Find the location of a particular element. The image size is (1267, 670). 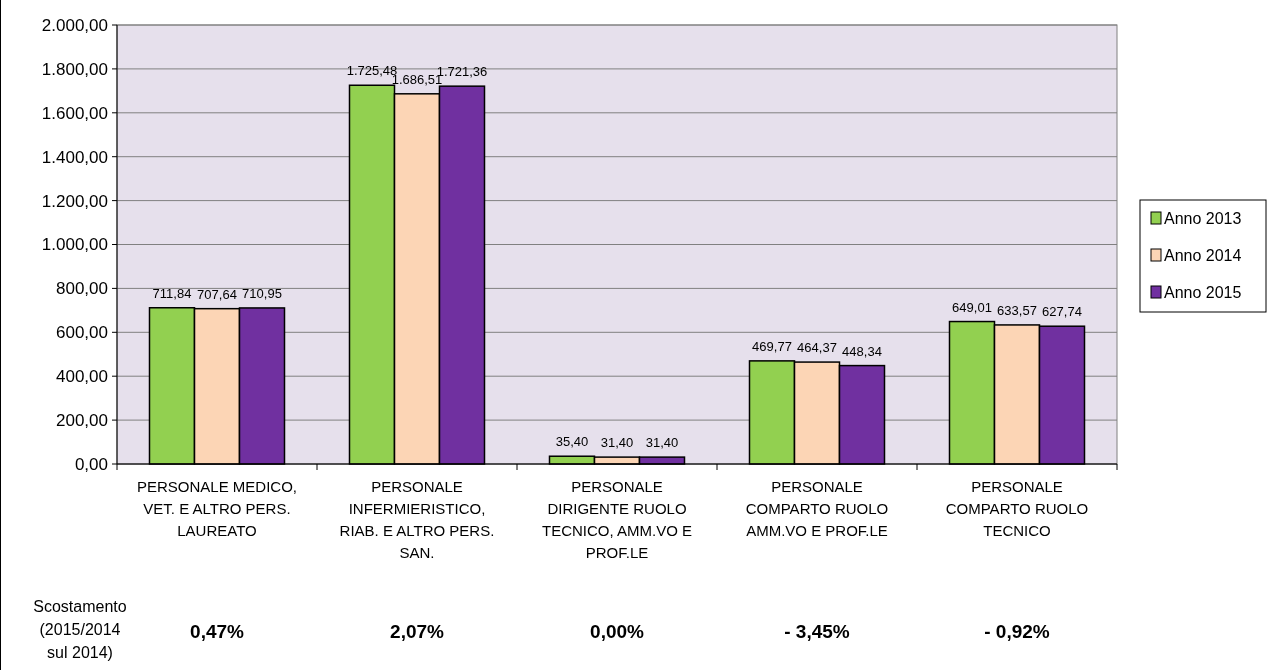

y-tick-label: 1.400,00 is located at coordinates (74, 157).